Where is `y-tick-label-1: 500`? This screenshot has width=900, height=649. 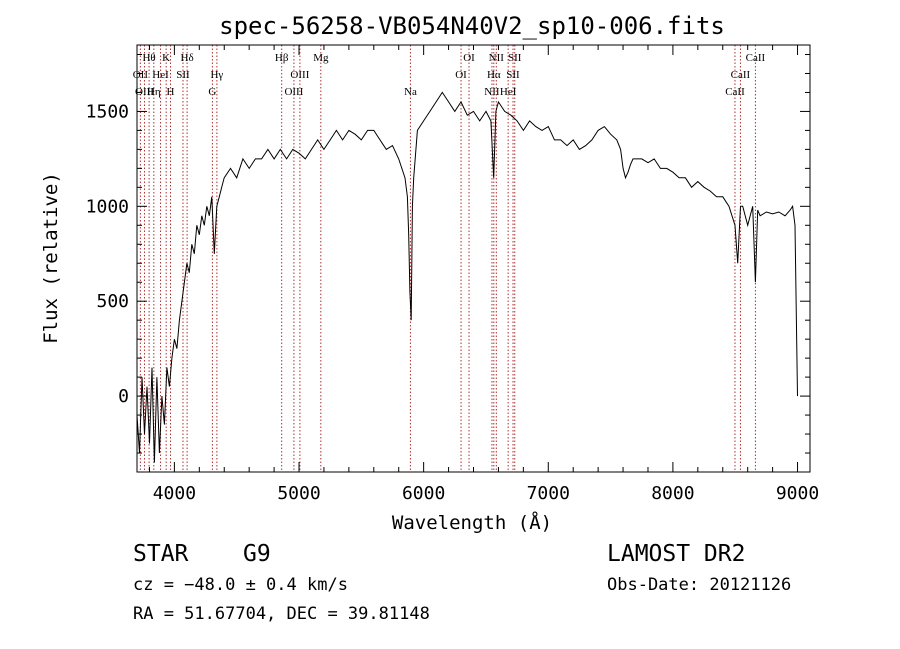 y-tick-label-1: 500 is located at coordinates (112, 301).